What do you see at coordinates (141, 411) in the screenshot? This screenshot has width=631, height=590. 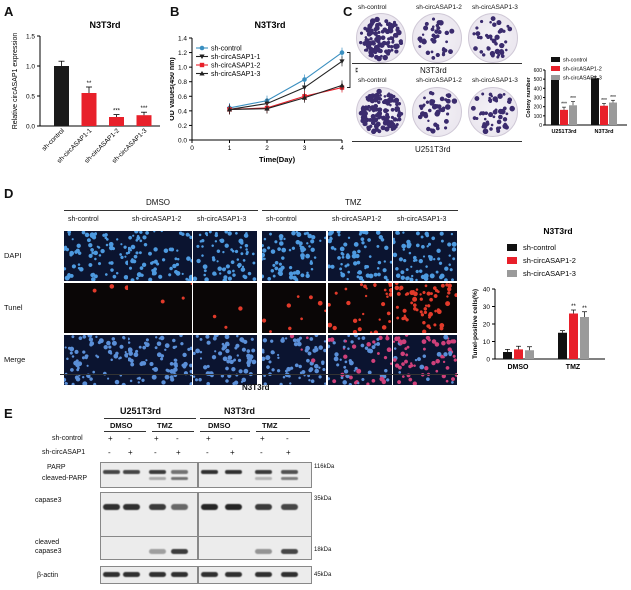 I see `wb-cell1: U251T3rd` at bounding box center [141, 411].